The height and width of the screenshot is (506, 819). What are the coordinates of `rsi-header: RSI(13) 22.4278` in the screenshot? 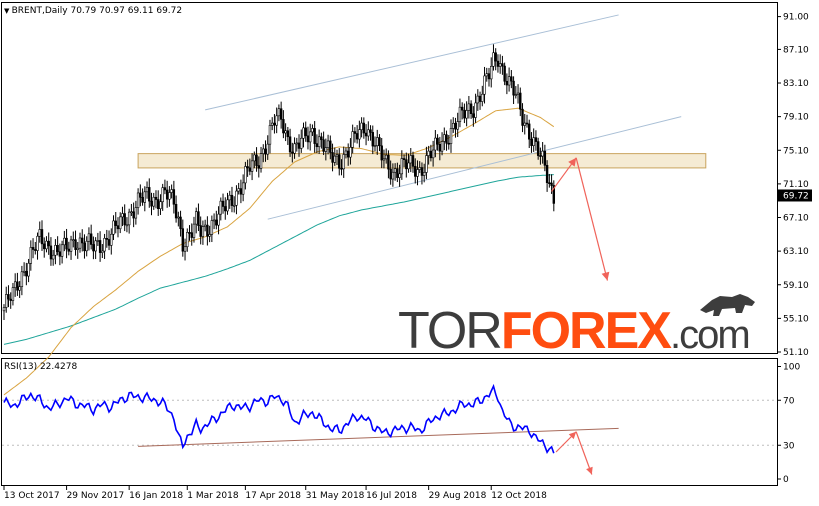 It's located at (40, 367).